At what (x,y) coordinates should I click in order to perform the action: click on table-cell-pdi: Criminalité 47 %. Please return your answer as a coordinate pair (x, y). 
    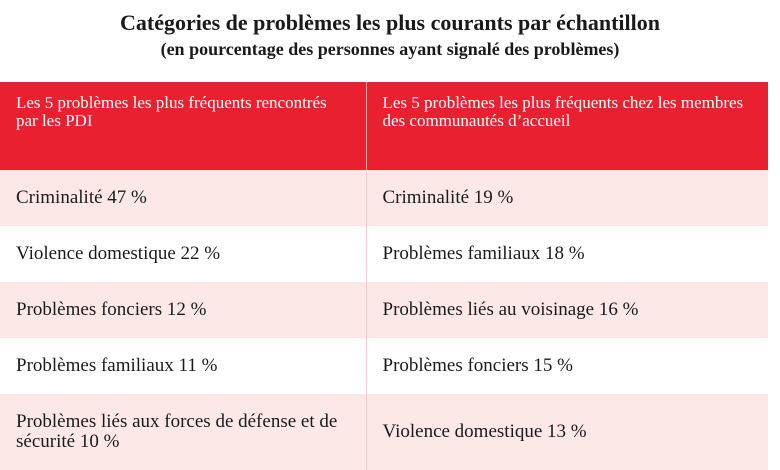
    Looking at the image, I should click on (183, 198).